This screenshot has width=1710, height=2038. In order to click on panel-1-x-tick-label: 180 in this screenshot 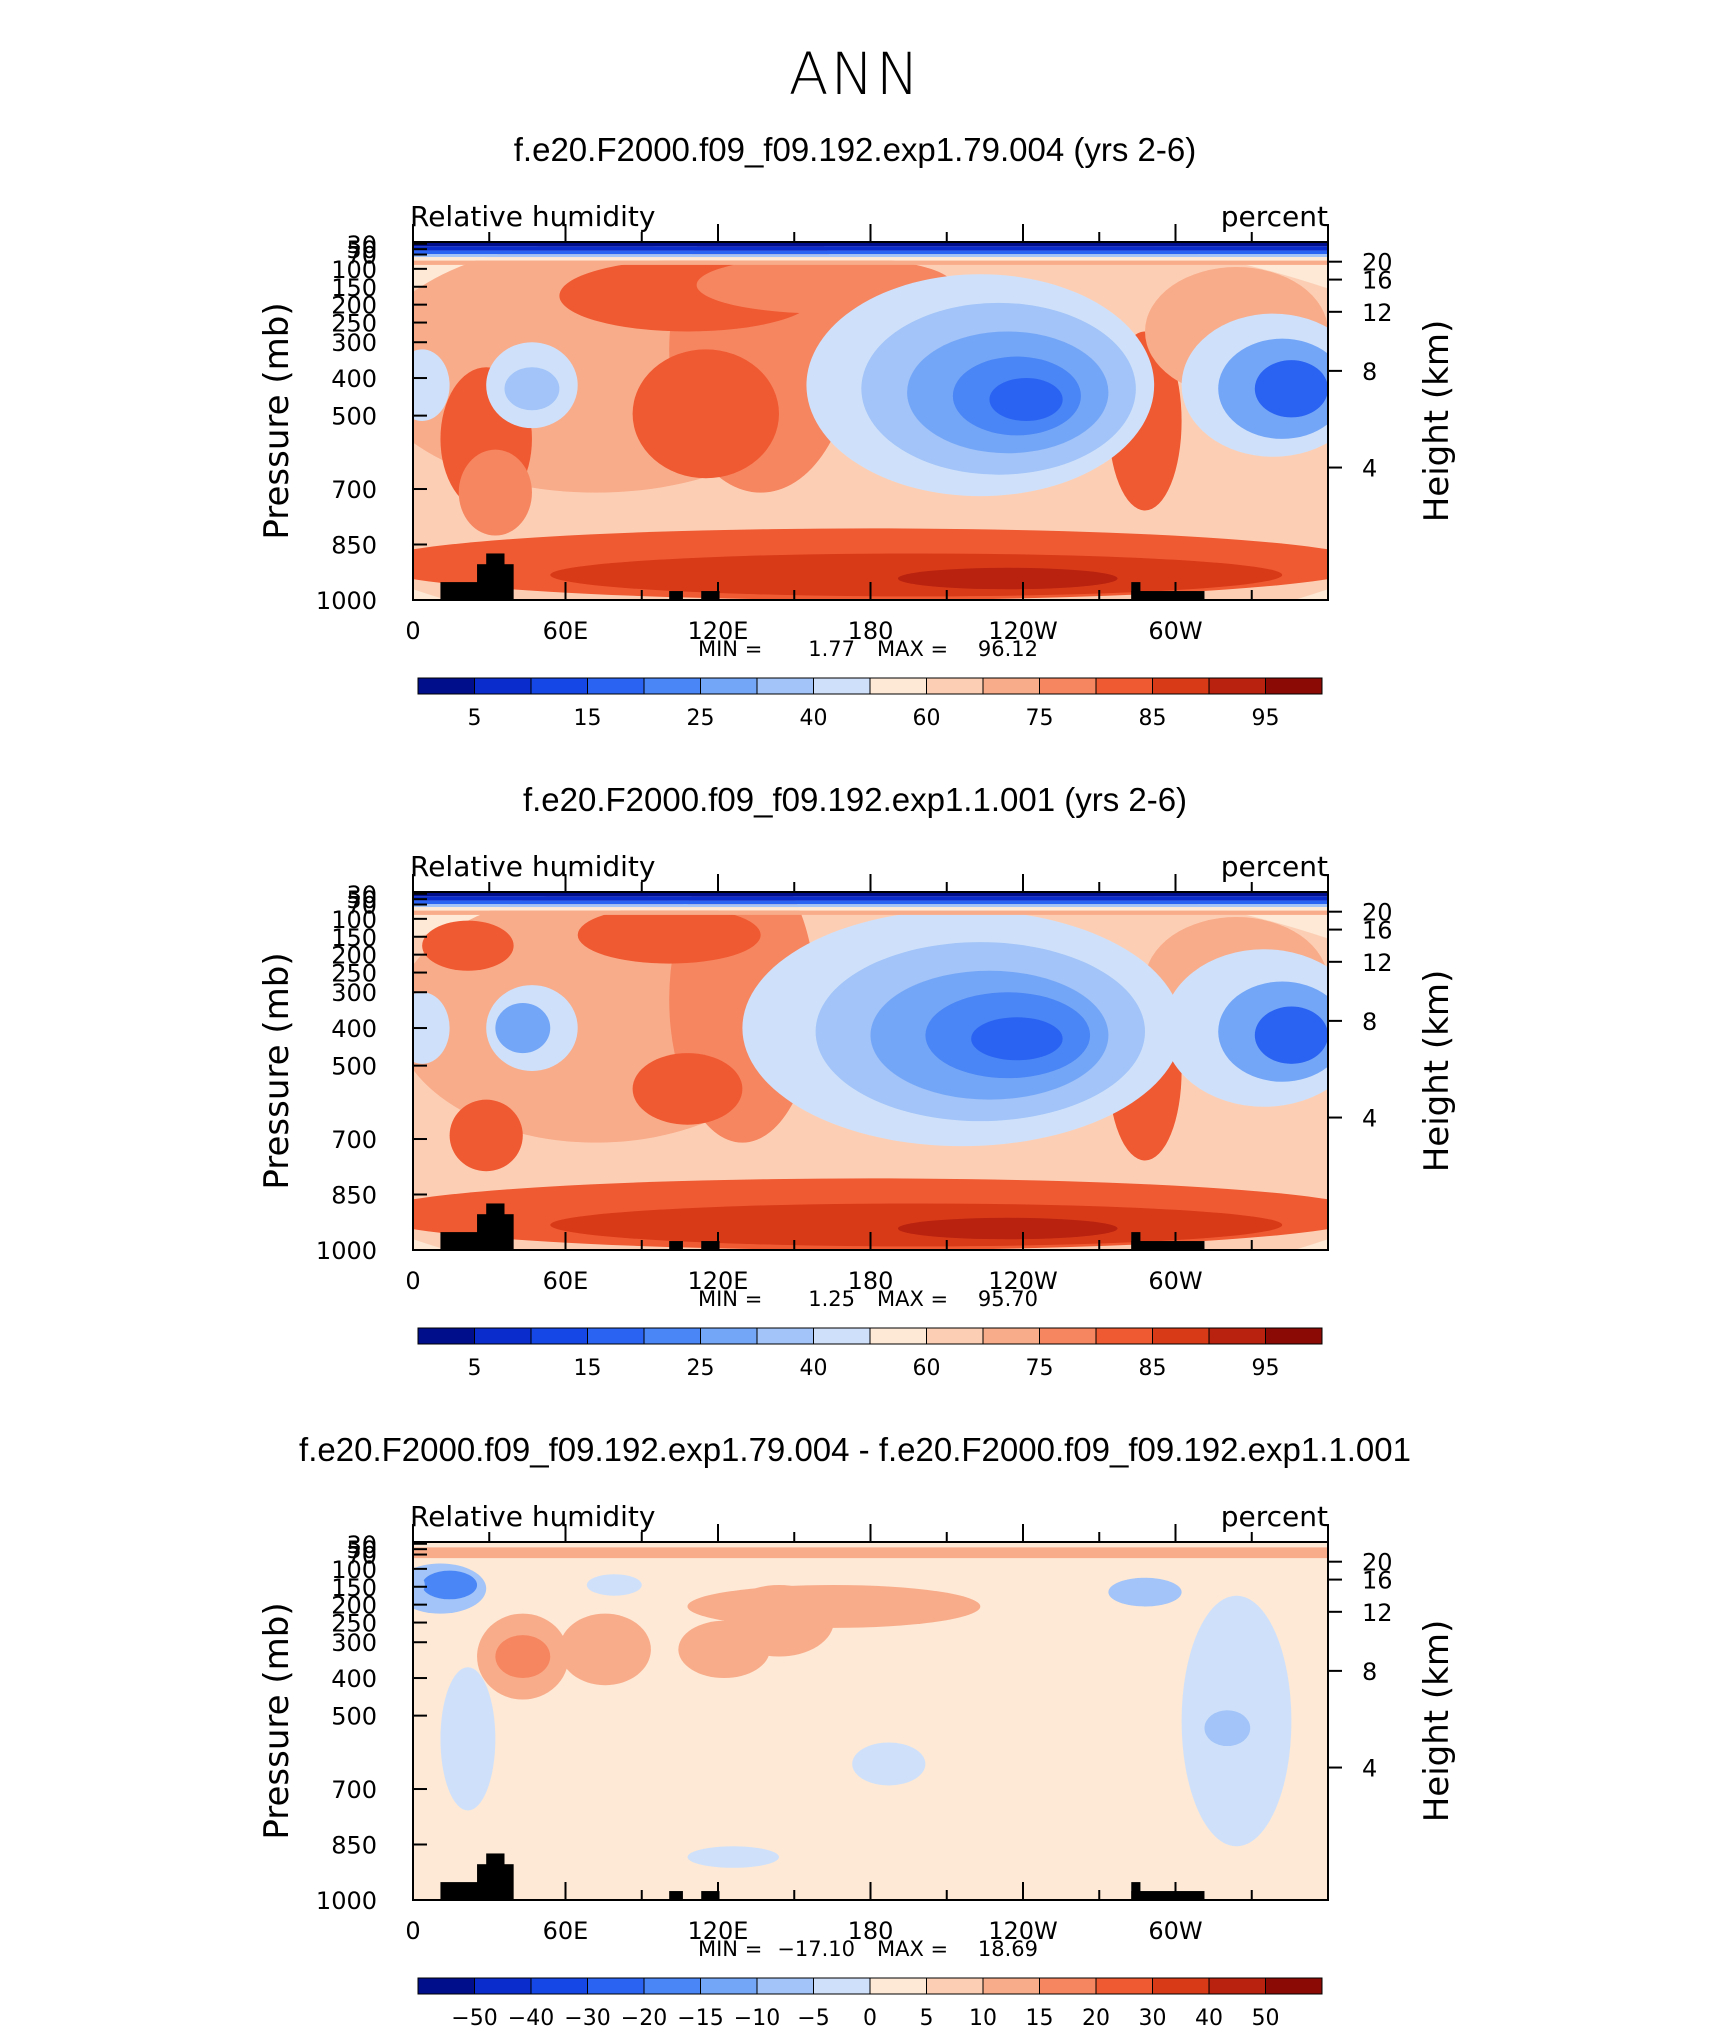, I will do `click(871, 631)`.